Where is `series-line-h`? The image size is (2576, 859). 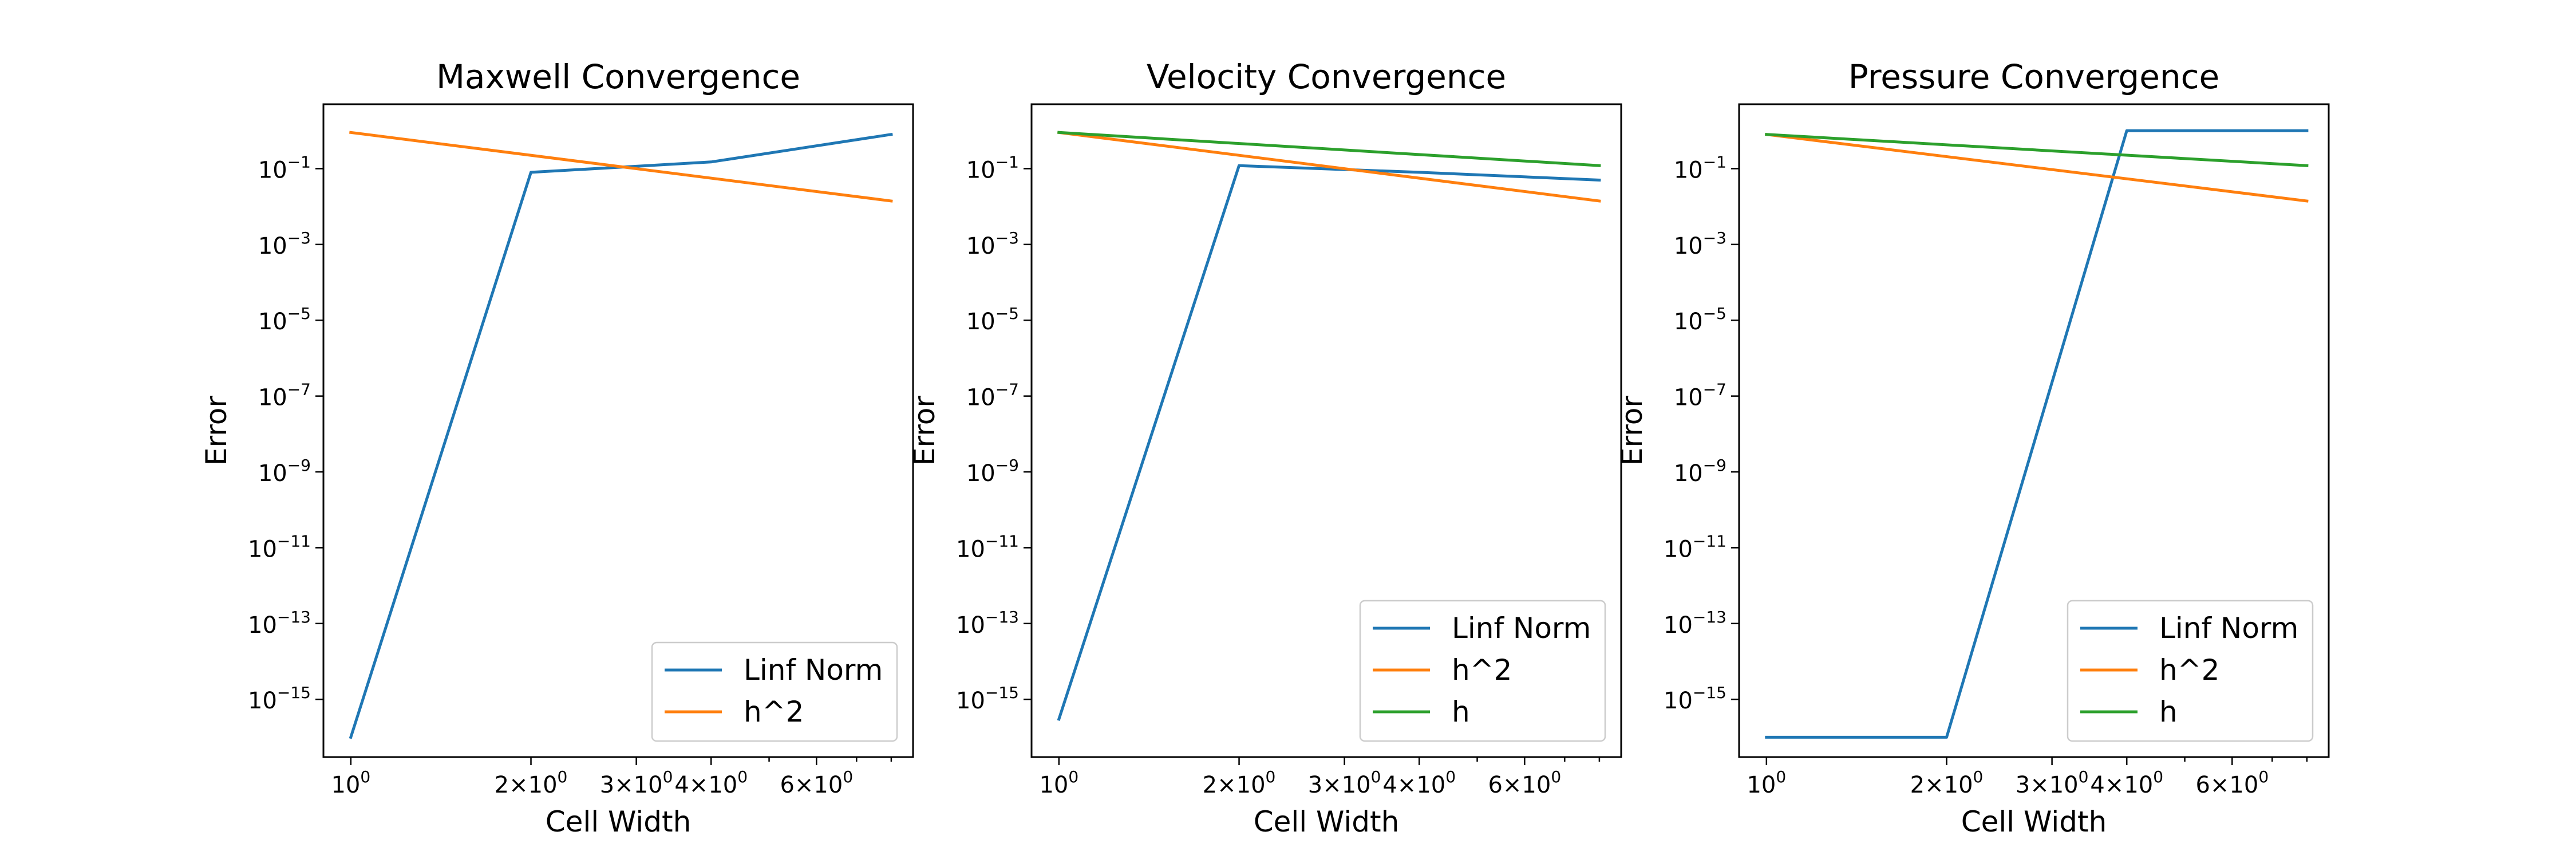 series-line-h is located at coordinates (2037, 150).